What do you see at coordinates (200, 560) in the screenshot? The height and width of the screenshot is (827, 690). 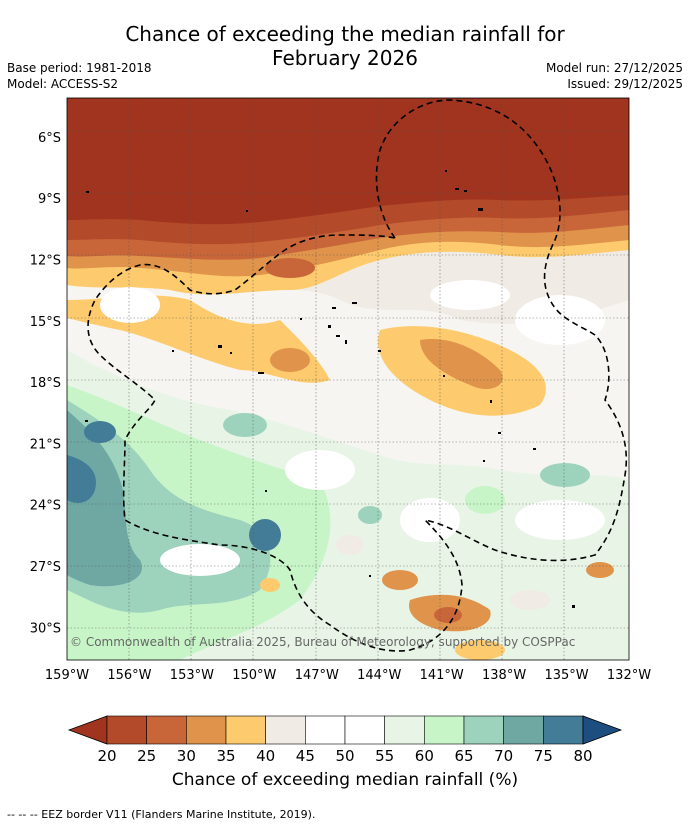 I see `field-45-55-f` at bounding box center [200, 560].